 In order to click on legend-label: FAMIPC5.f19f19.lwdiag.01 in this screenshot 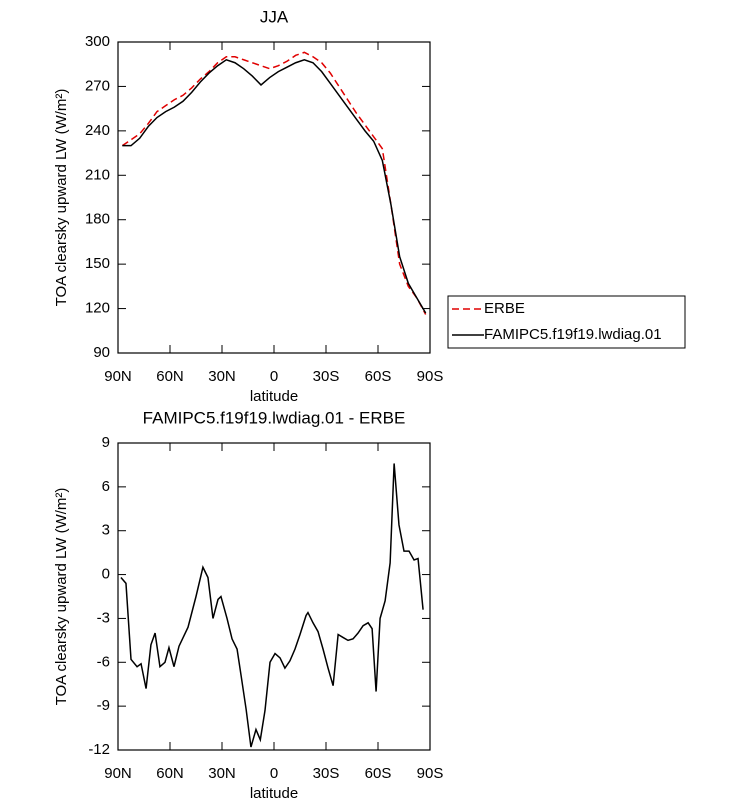, I will do `click(573, 334)`.